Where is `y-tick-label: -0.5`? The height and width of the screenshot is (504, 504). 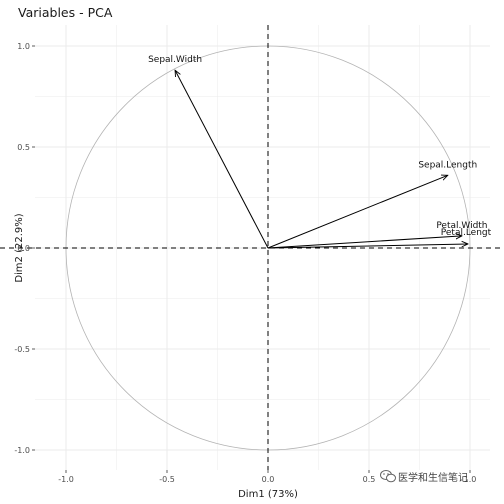 y-tick-label: -0.5 is located at coordinates (22, 349).